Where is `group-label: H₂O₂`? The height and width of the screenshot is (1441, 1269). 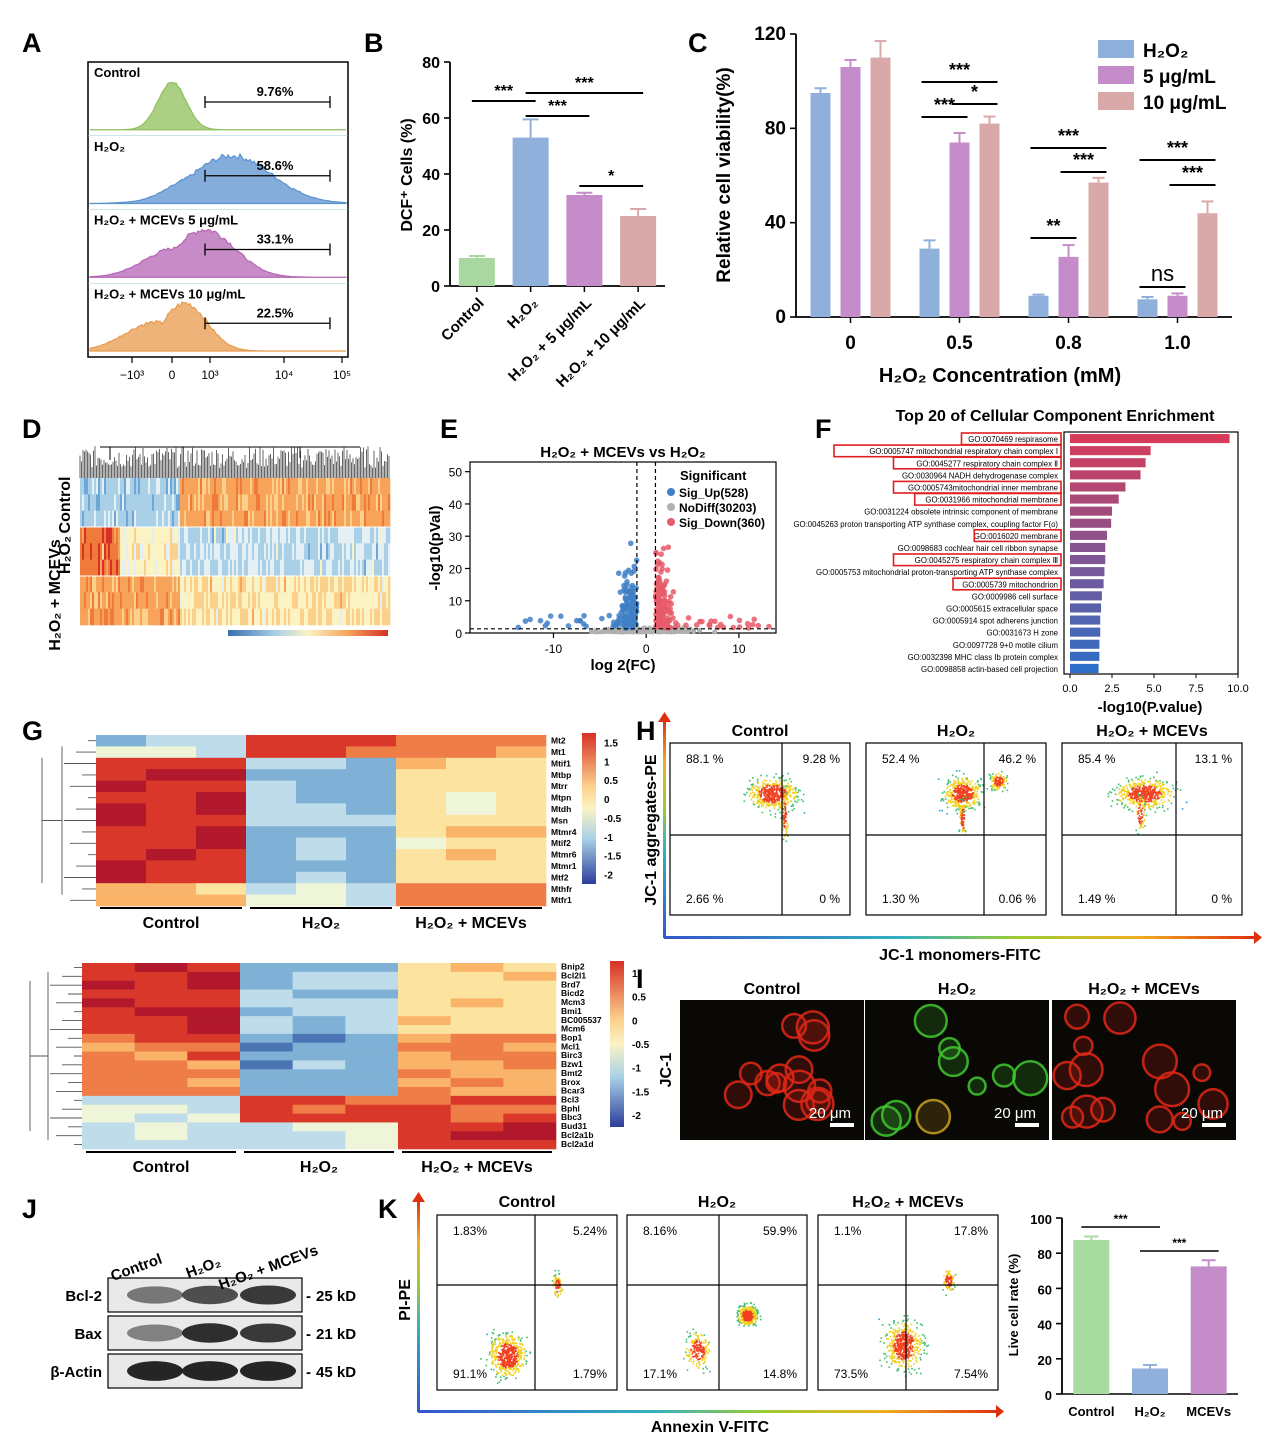 group-label: H₂O₂ is located at coordinates (321, 923).